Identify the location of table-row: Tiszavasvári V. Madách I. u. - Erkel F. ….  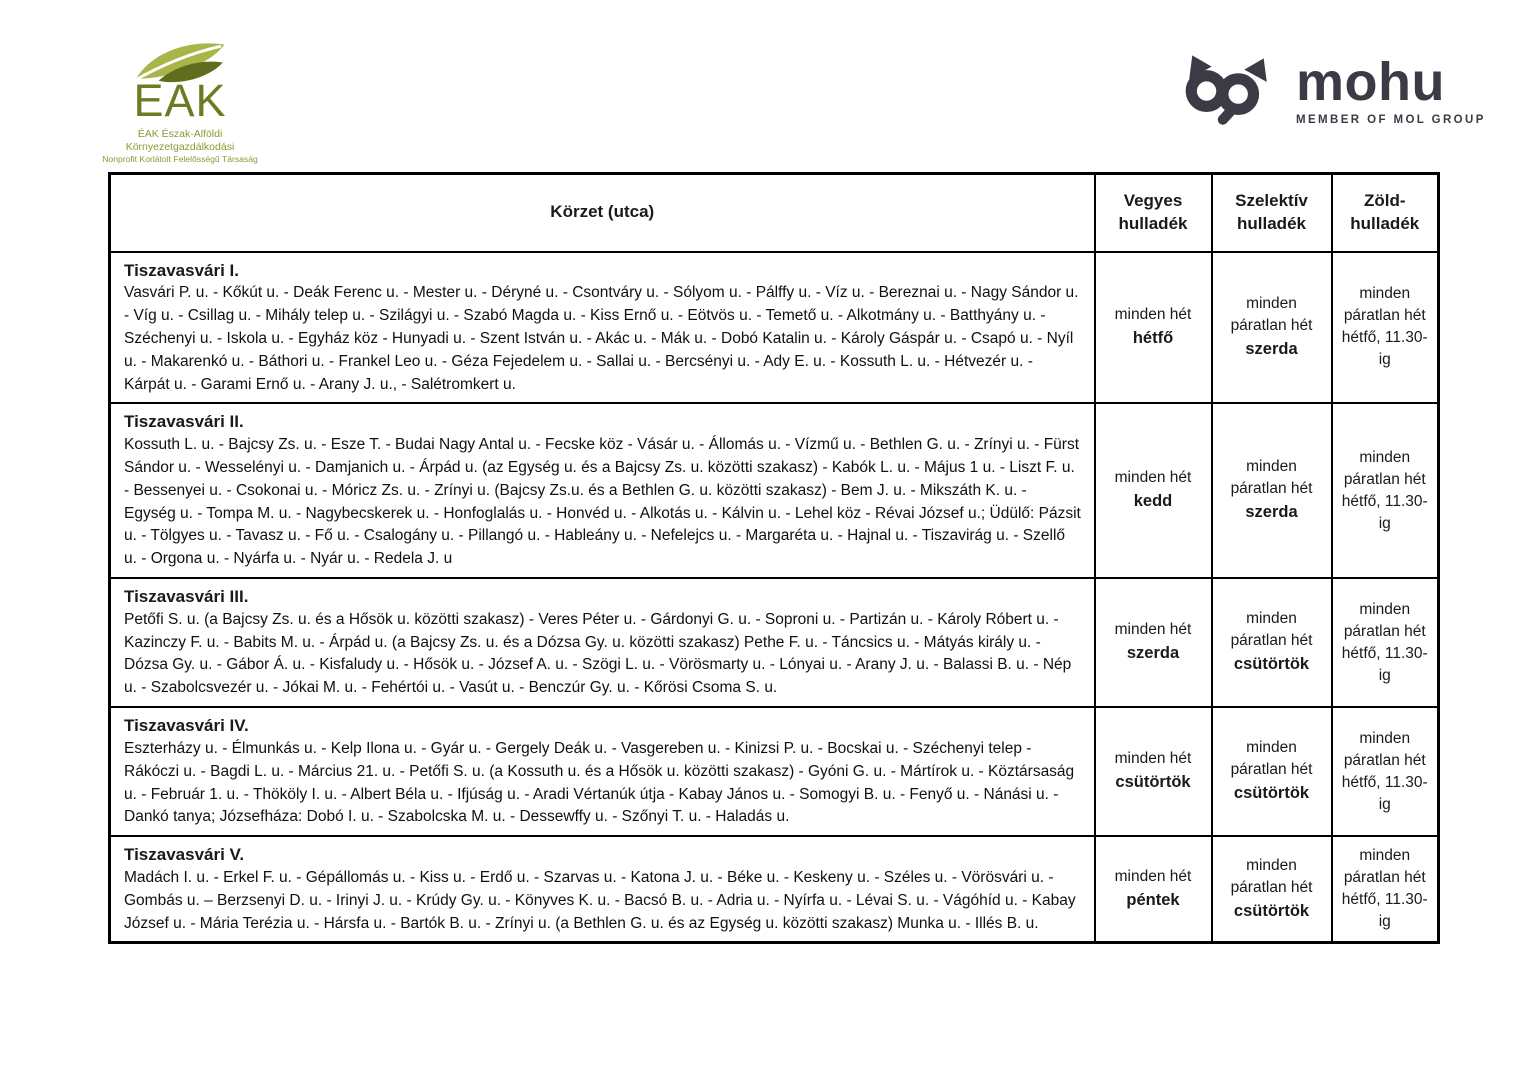
(774, 889).